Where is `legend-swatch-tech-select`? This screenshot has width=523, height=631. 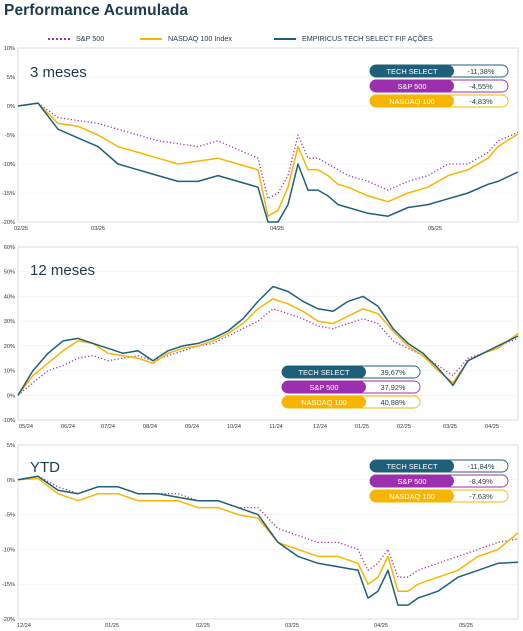 legend-swatch-tech-select is located at coordinates (285, 38).